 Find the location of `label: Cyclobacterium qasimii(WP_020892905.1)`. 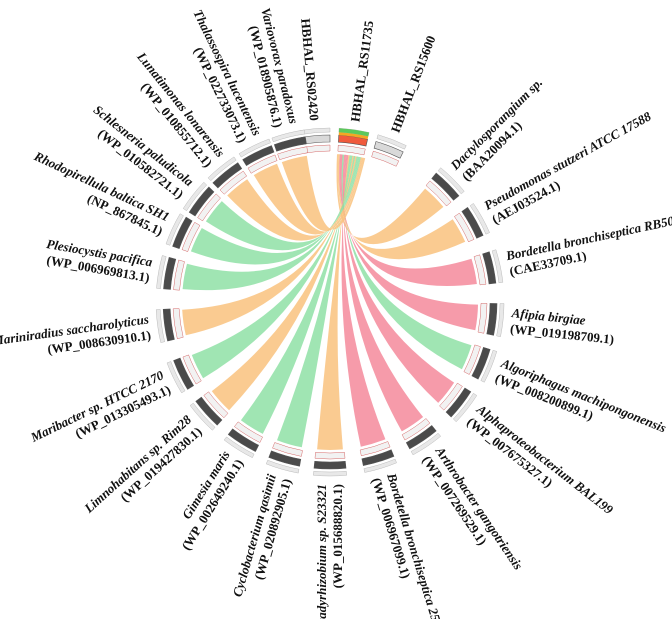

label: Cyclobacterium qasimii(WP_020892905.1) is located at coordinates (261, 535).